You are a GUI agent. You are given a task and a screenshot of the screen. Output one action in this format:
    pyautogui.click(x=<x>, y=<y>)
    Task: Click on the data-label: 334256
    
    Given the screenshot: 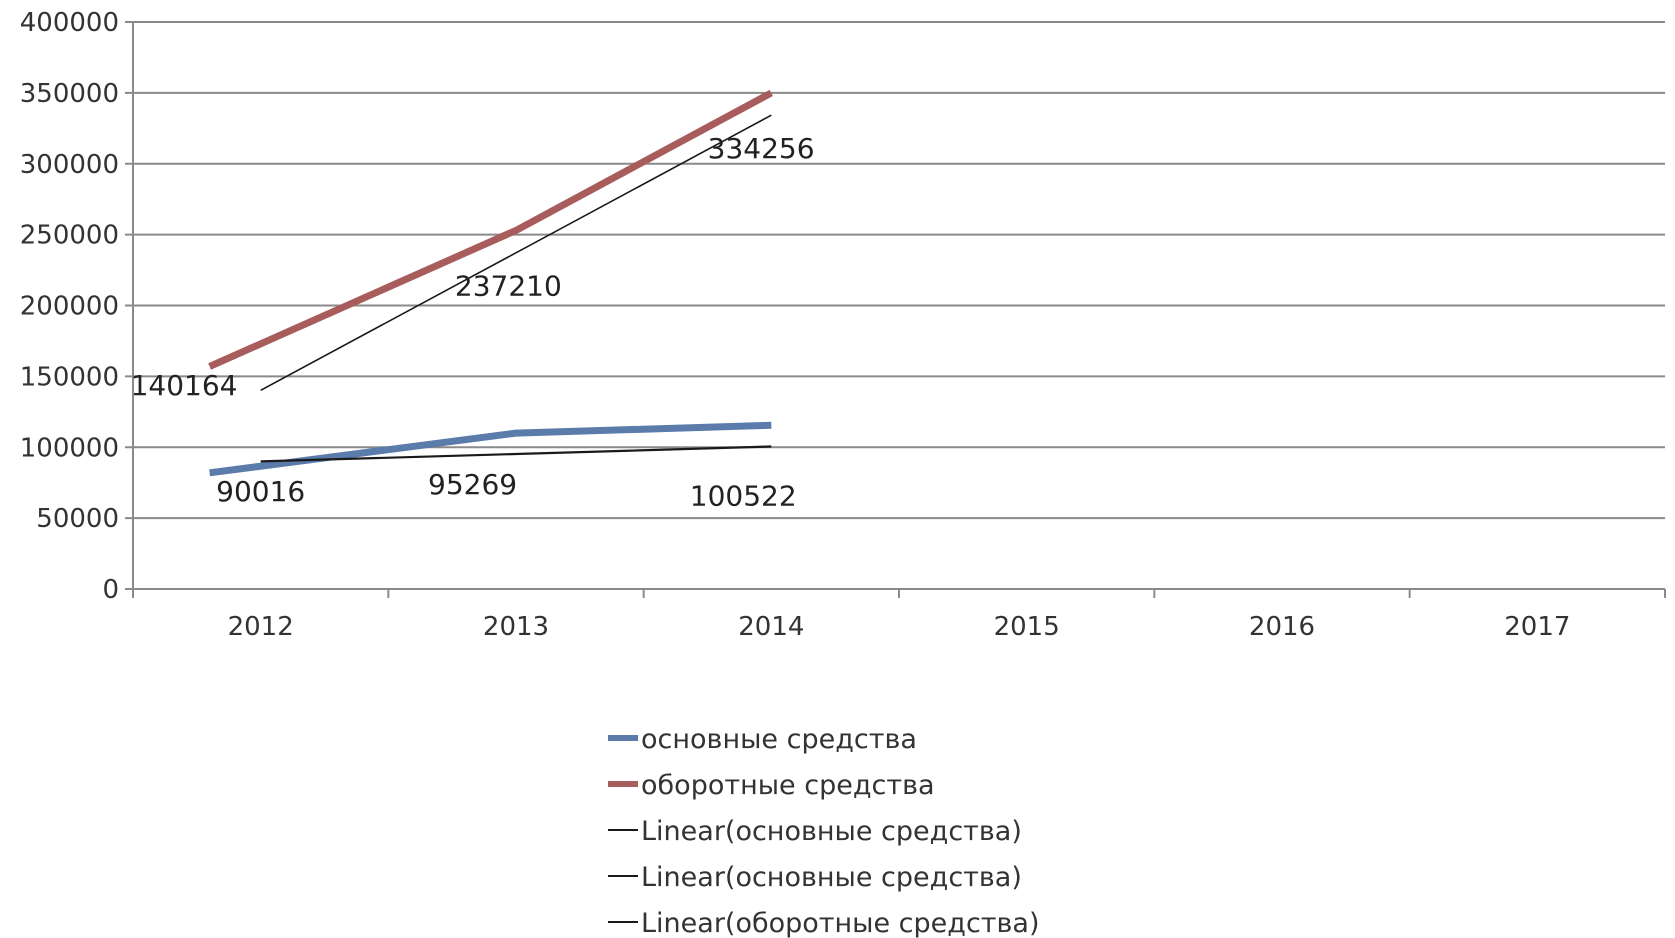 What is the action you would take?
    pyautogui.click(x=761, y=148)
    